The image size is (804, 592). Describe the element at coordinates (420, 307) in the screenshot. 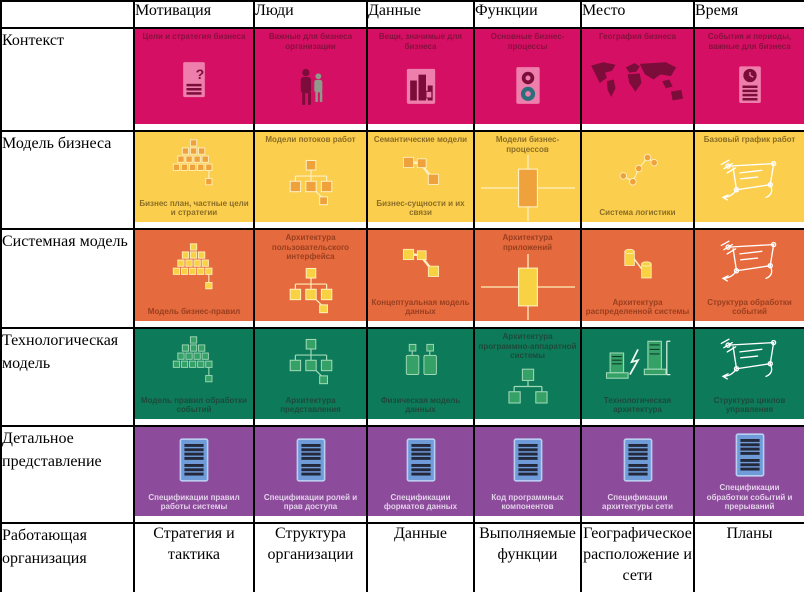

I see `tile-caption: Концептуальная модель данных` at that location.